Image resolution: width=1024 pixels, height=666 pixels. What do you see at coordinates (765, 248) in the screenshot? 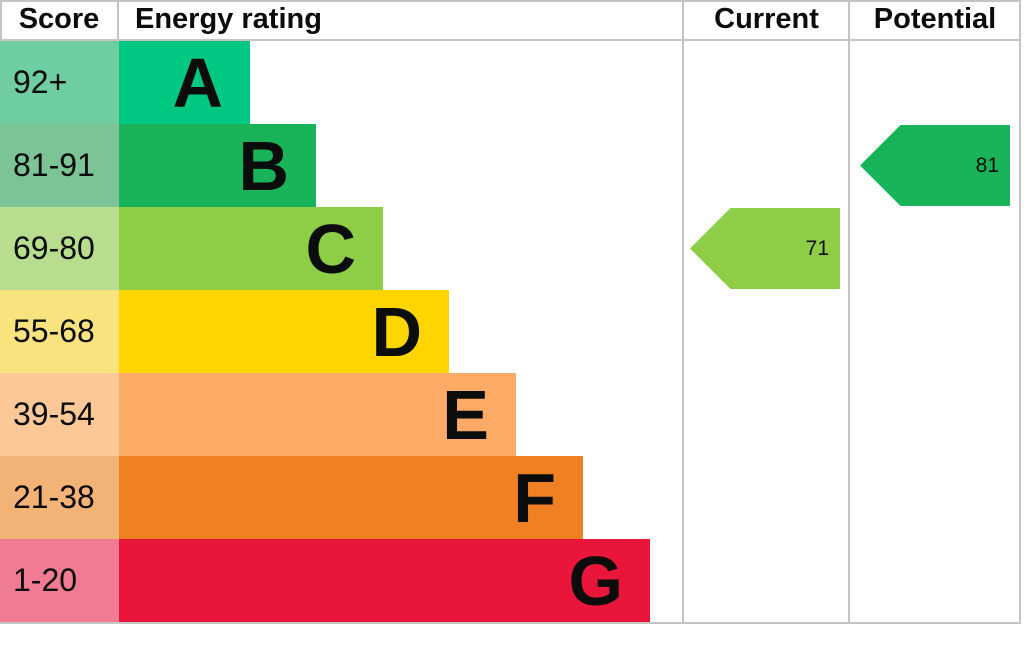
I see `current-rating-arrow: 71` at bounding box center [765, 248].